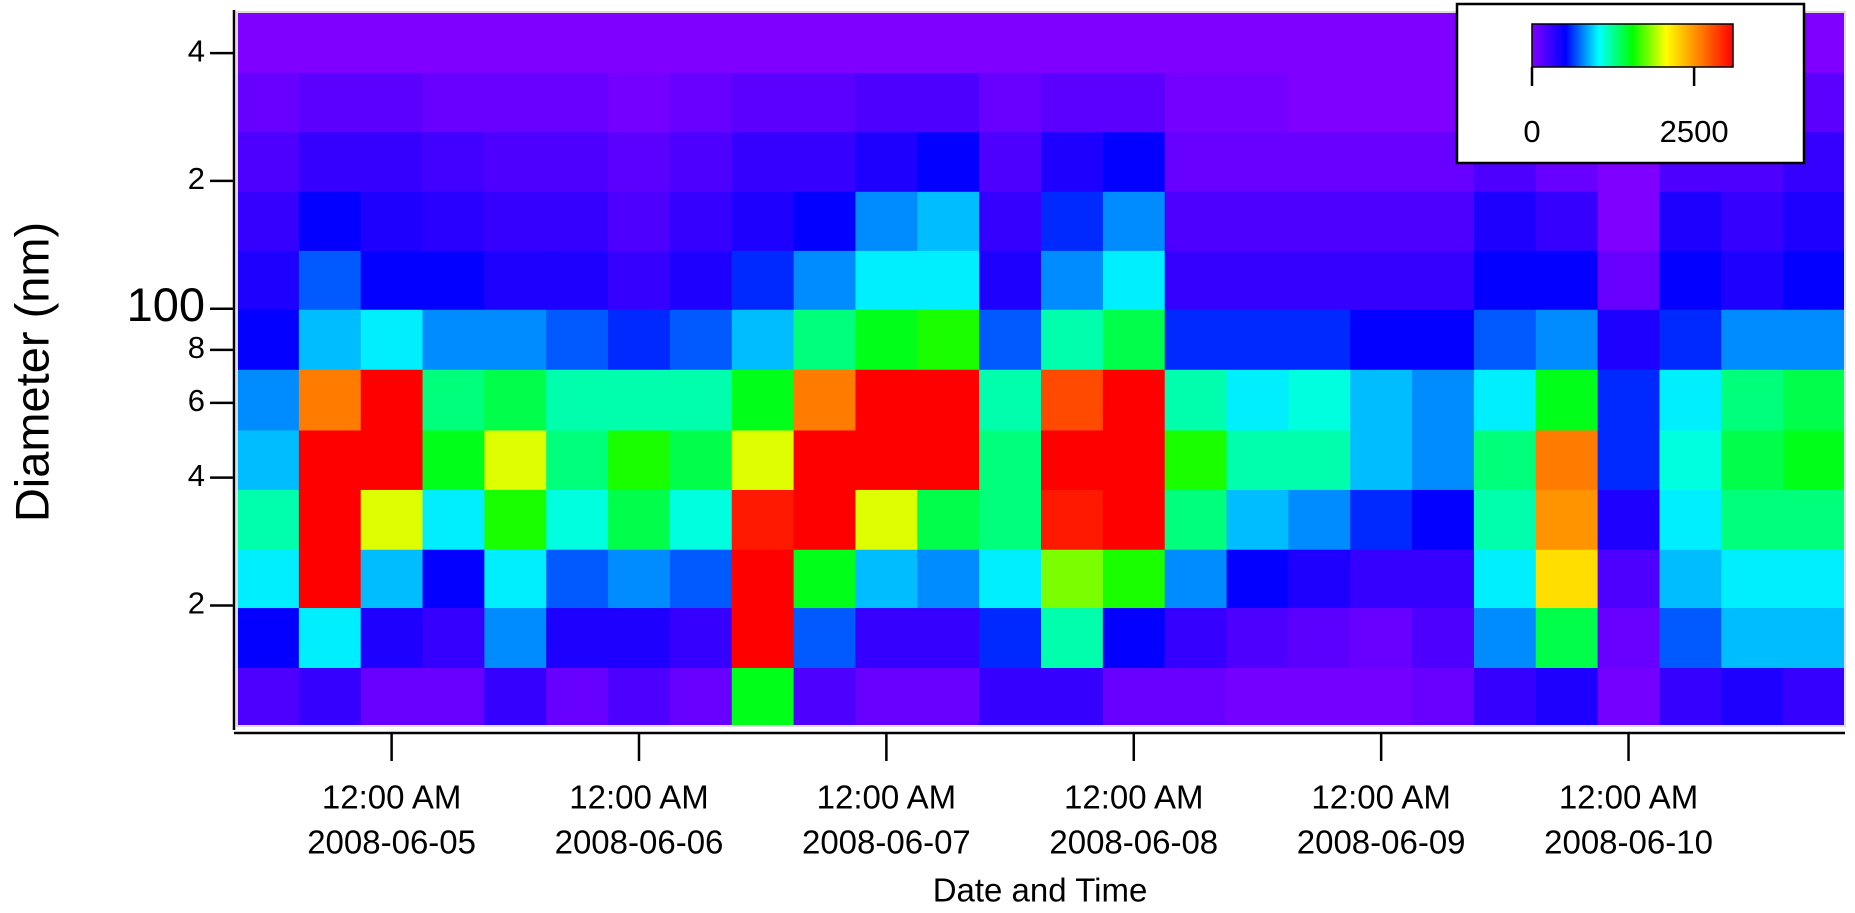  What do you see at coordinates (1694, 131) in the screenshot?
I see `colorbar-tick-label: 2500` at bounding box center [1694, 131].